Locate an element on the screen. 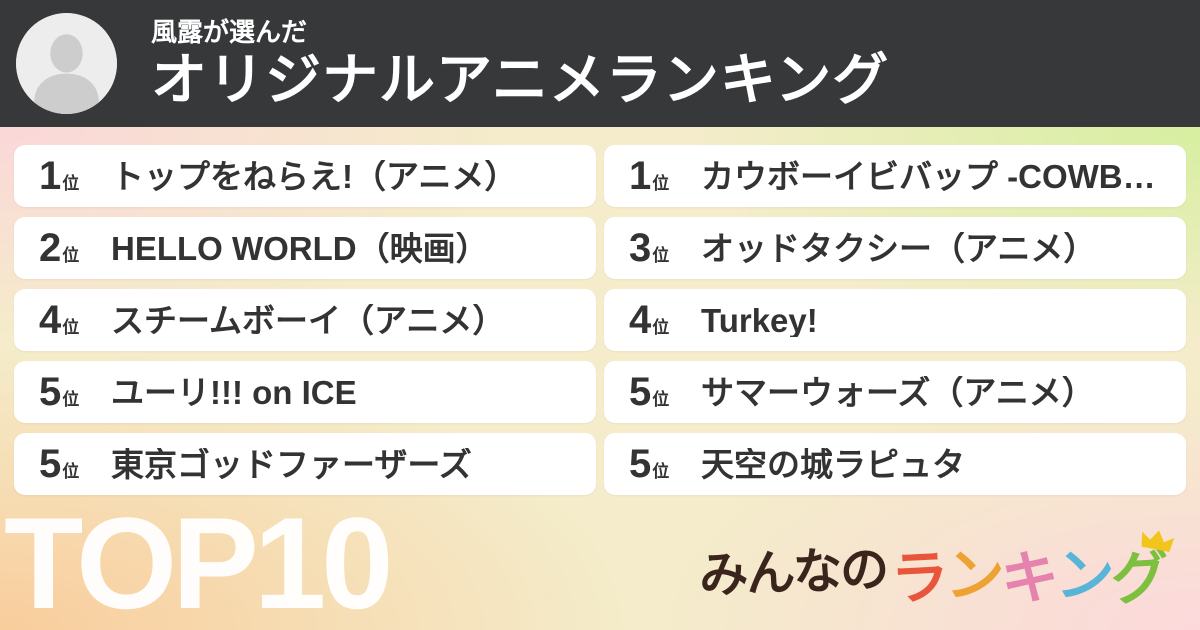  logo-char-with-crown: グ is located at coordinates (1142, 571).